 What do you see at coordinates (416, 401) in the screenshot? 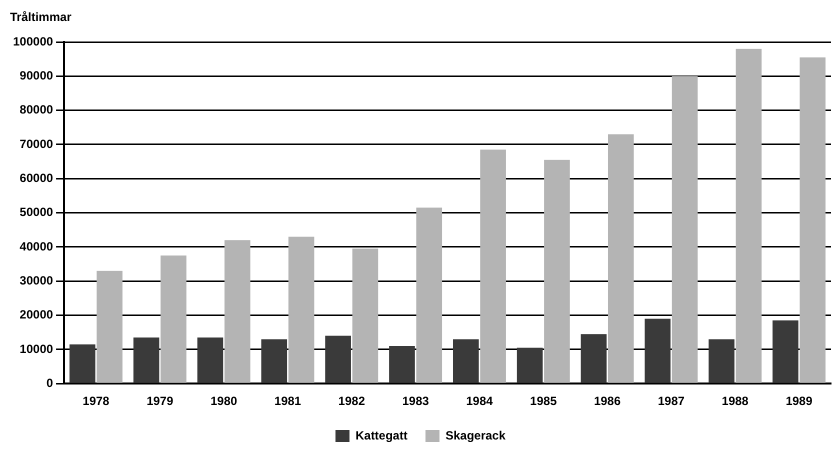
I see `x-tick-label: 1983` at bounding box center [416, 401].